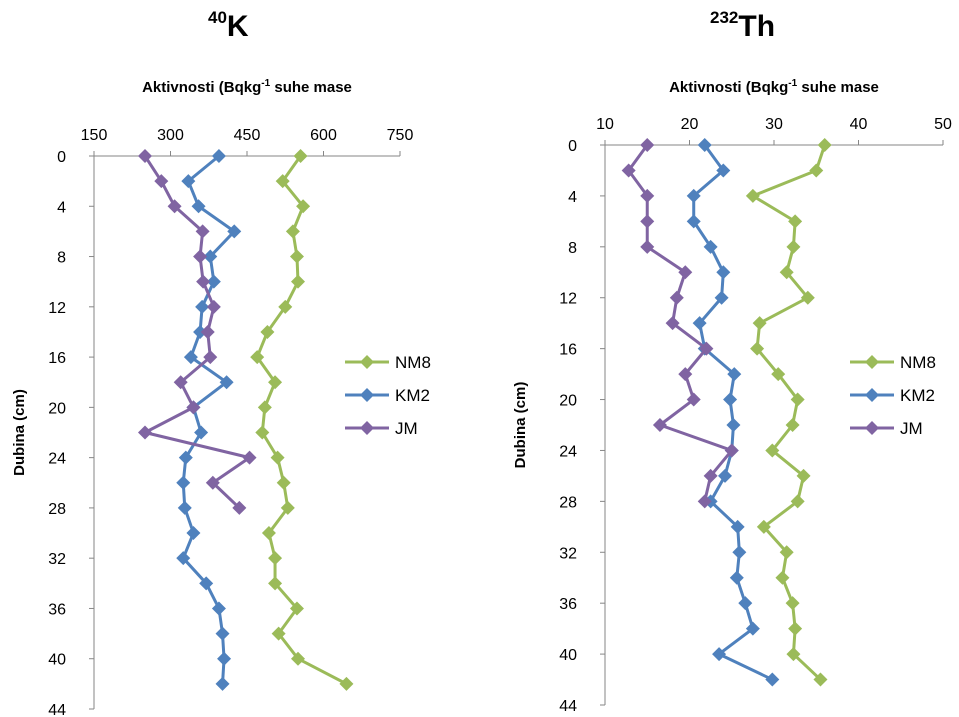 This screenshot has width=959, height=717. I want to click on title-superscript: 232, so click(724, 17).